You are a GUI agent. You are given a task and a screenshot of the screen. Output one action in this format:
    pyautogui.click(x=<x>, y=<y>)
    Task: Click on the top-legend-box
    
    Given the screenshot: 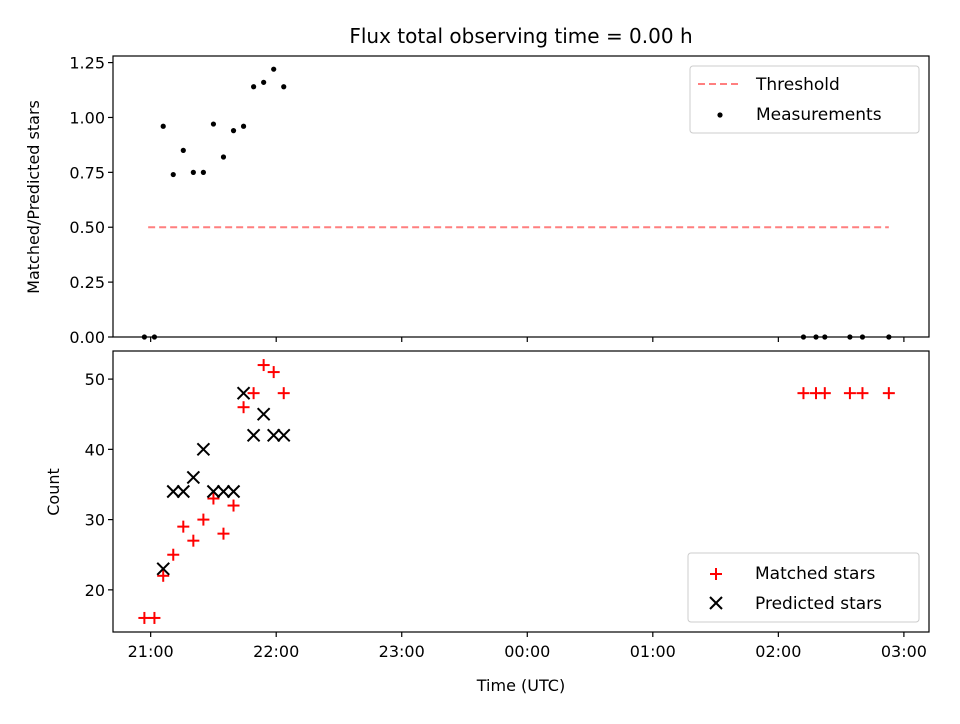 What is the action you would take?
    pyautogui.click(x=804, y=99)
    